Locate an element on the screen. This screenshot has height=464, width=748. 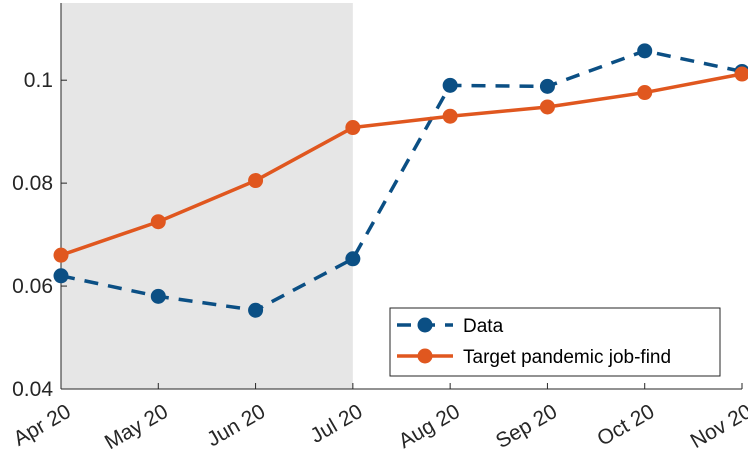
y-tick-label: 0.08 is located at coordinates (32, 183).